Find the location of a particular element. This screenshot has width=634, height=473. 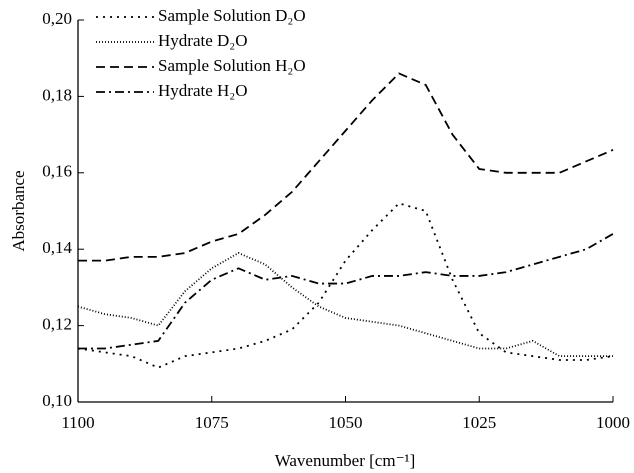

x-tick-label: 1025 is located at coordinates (479, 422).